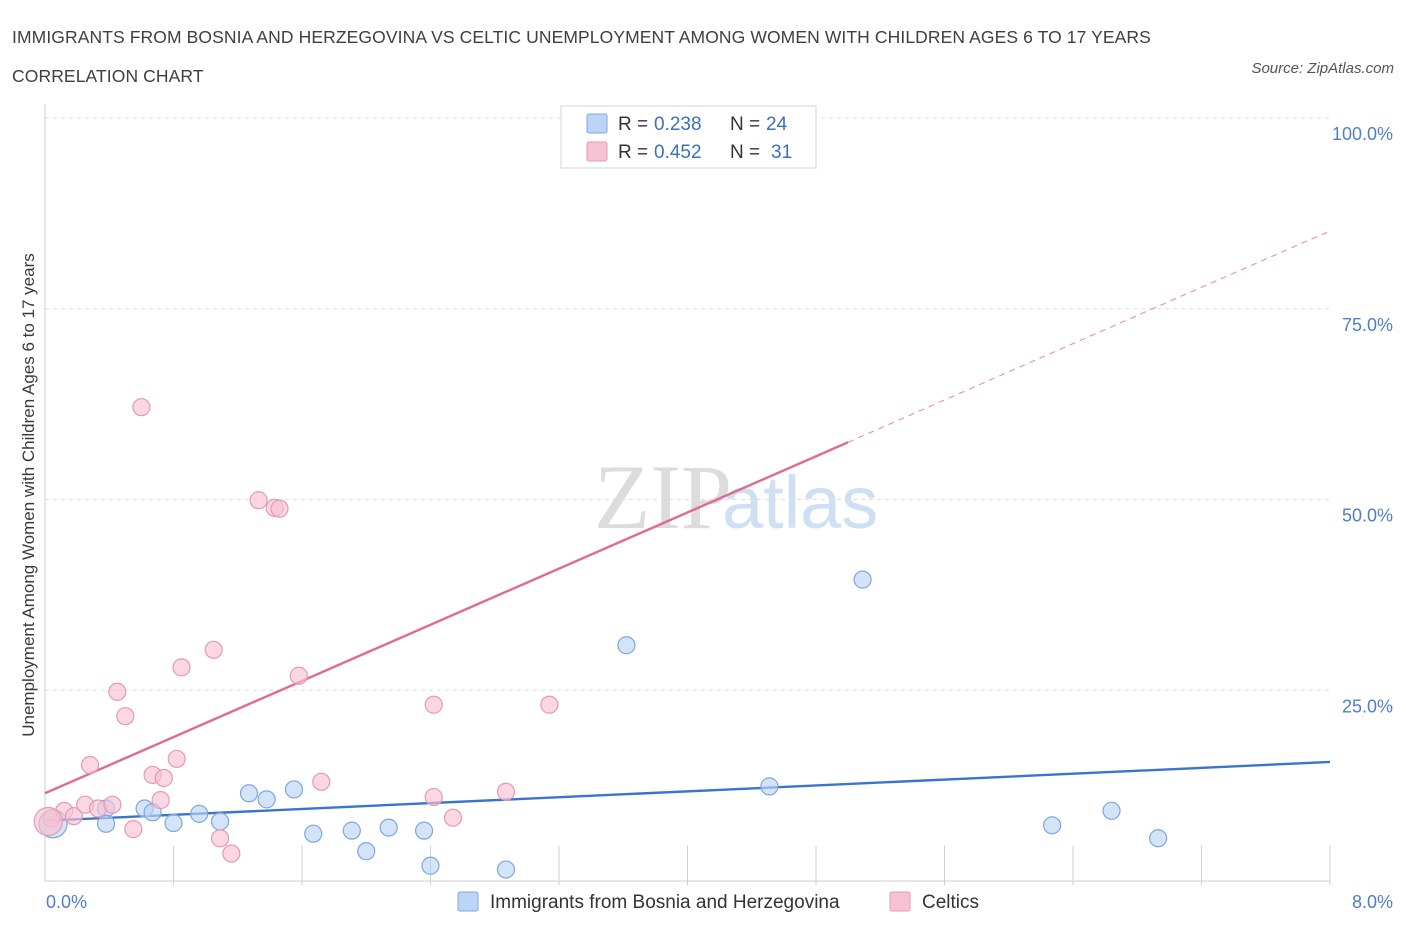  Describe the element at coordinates (1322, 68) in the screenshot. I see `source-label: Source: ZipAtlas.com` at that location.